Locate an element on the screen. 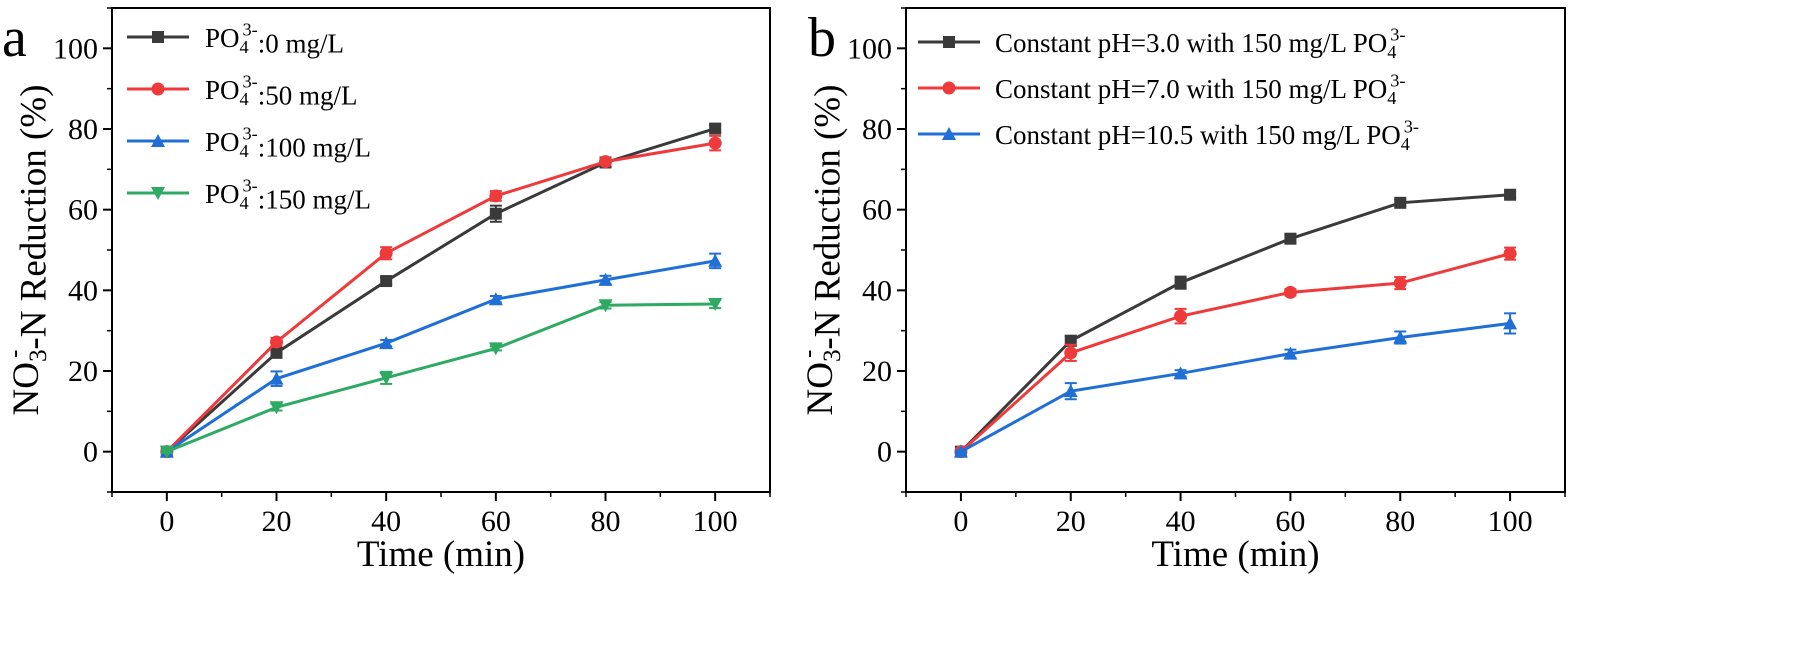  x-tick-label: 80 is located at coordinates (1400, 521).